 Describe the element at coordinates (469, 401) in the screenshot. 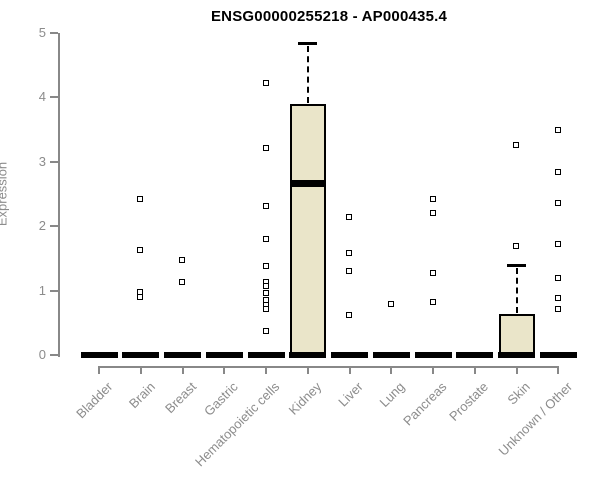

I see `x-tick-label: Prostate` at that location.